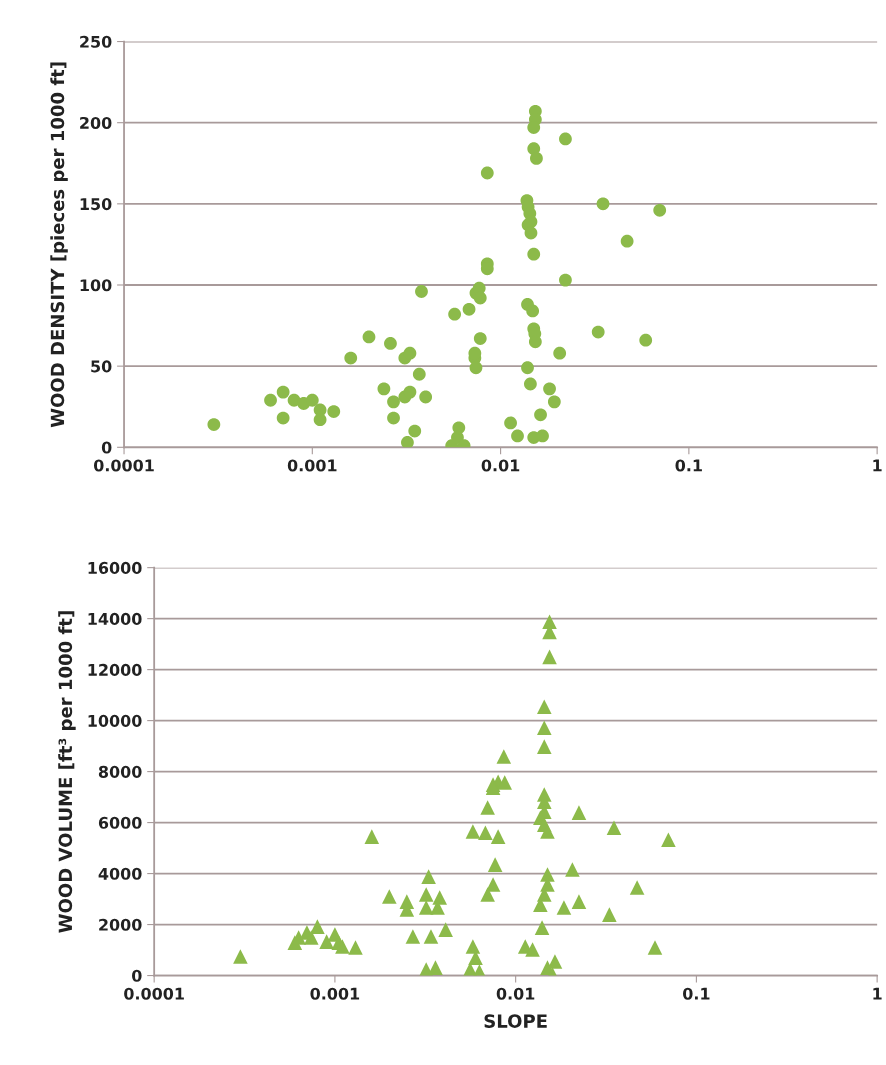 The image size is (886, 1065). What do you see at coordinates (515, 1021) in the screenshot?
I see `x-axis-title: SLOPE` at bounding box center [515, 1021].